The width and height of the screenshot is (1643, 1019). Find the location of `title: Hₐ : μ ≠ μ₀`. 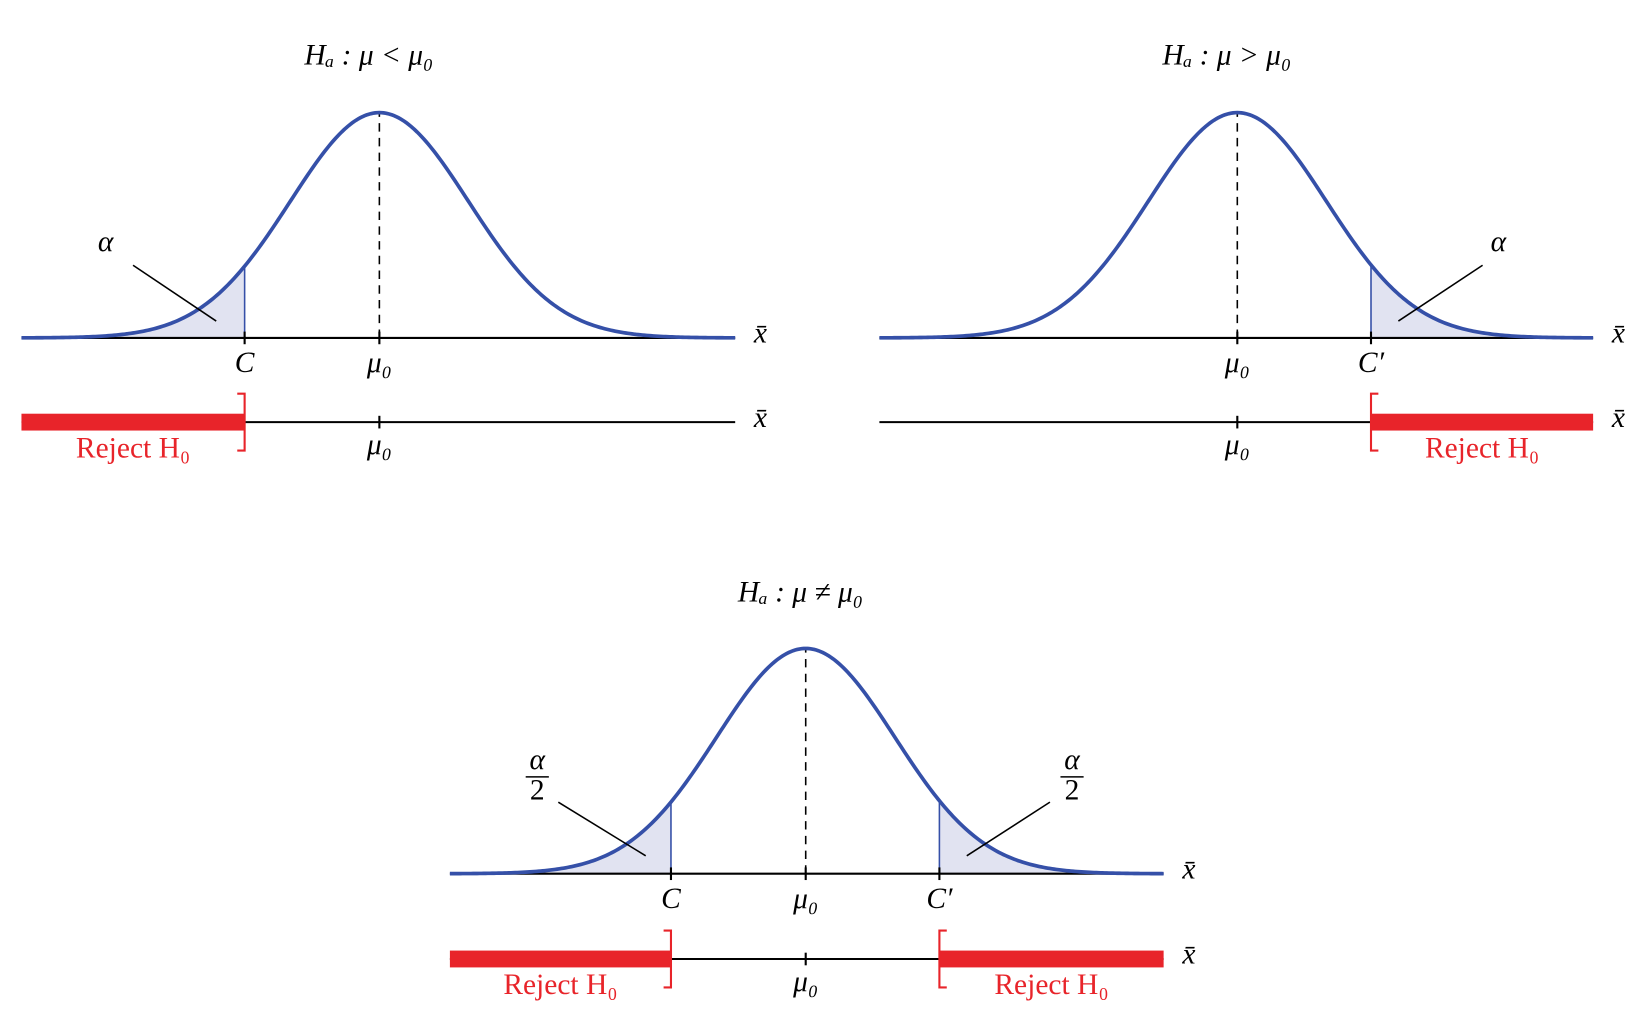

title: Hₐ : μ ≠ μ₀ is located at coordinates (800, 593).